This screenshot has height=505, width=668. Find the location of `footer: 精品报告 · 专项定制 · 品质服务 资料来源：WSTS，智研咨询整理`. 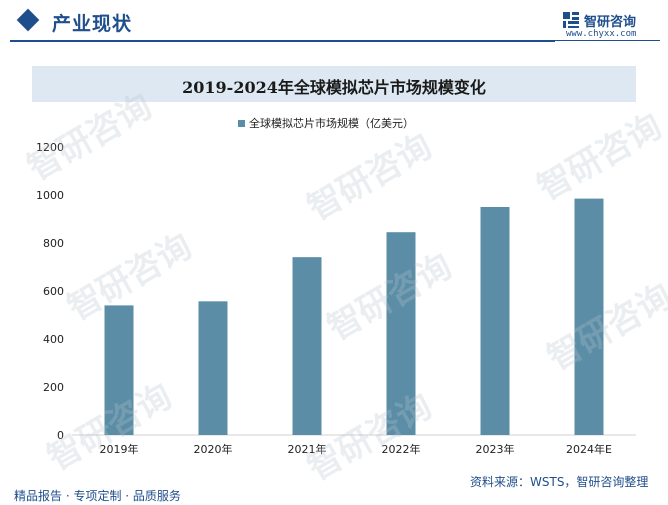

footer: 精品报告 · 专项定制 · 品质服务 资料来源：WSTS，智研咨询整理 is located at coordinates (334, 485).